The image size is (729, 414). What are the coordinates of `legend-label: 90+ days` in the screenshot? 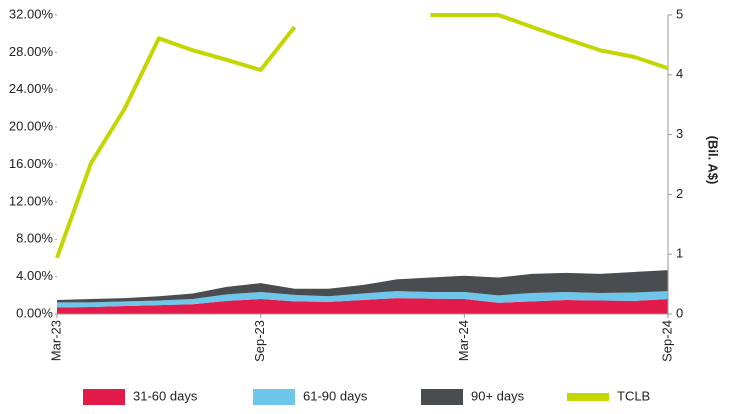 It's located at (498, 395).